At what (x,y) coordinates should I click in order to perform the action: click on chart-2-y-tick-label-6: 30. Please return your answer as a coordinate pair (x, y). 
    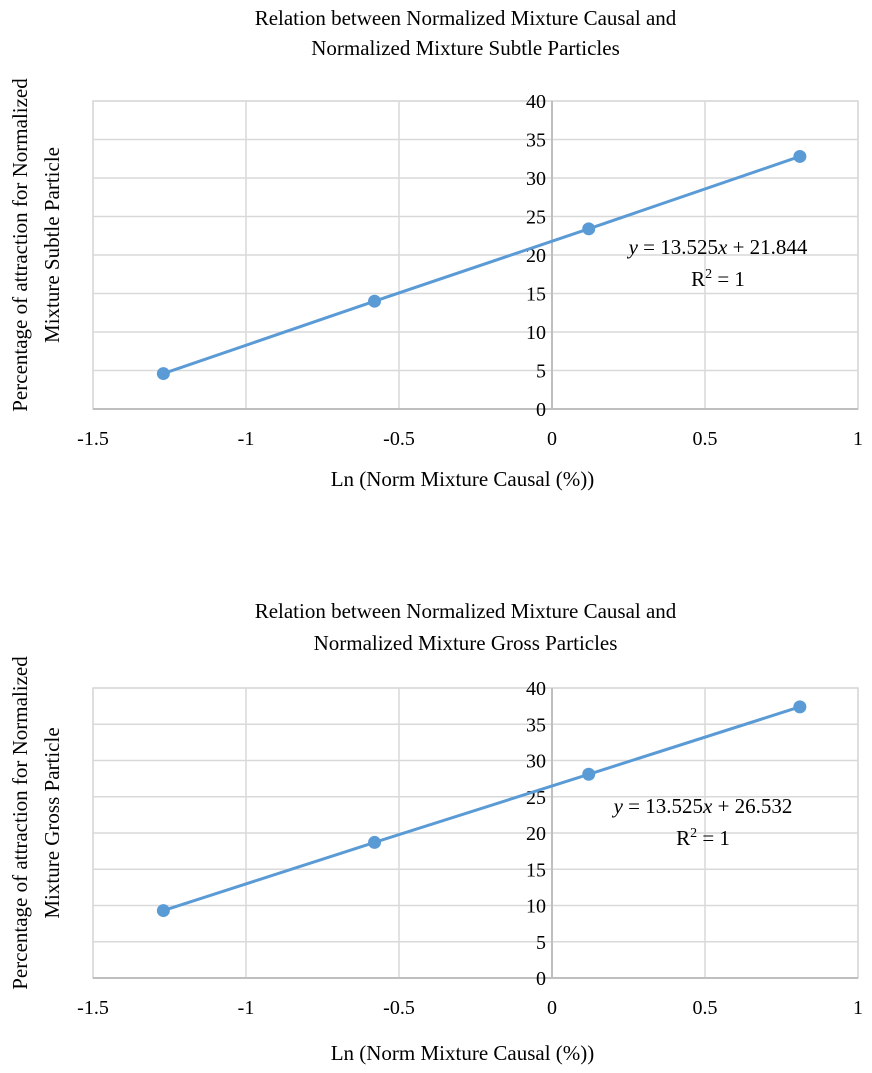
    Looking at the image, I should click on (536, 762).